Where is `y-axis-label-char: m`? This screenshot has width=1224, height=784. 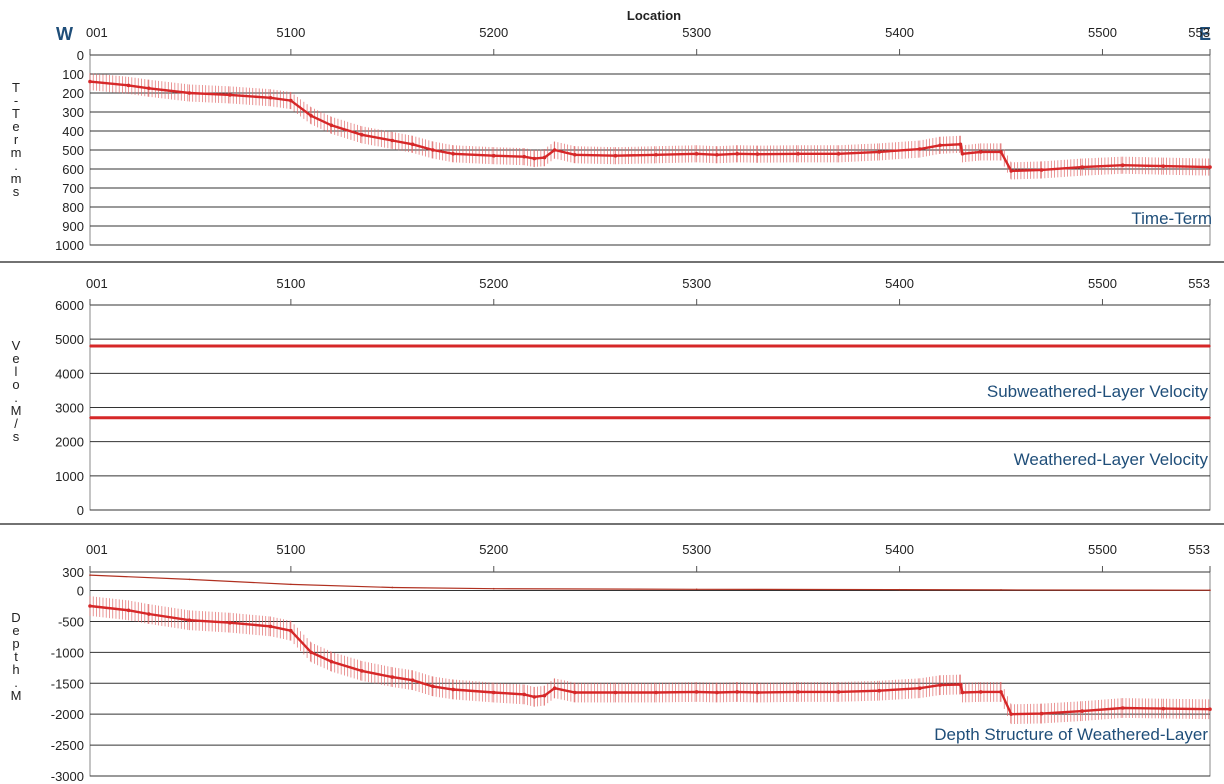 y-axis-label-char: m is located at coordinates (16, 152).